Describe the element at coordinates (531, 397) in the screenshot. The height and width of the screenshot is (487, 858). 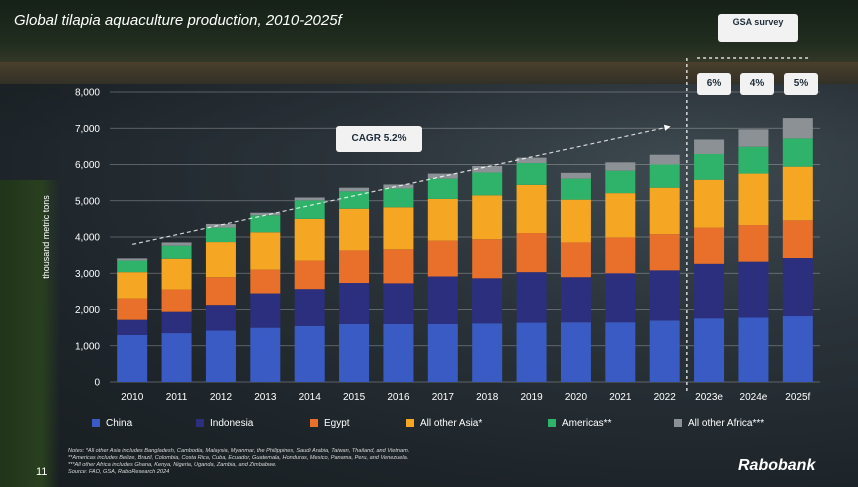
I see `x-tick-label: 2019` at that location.